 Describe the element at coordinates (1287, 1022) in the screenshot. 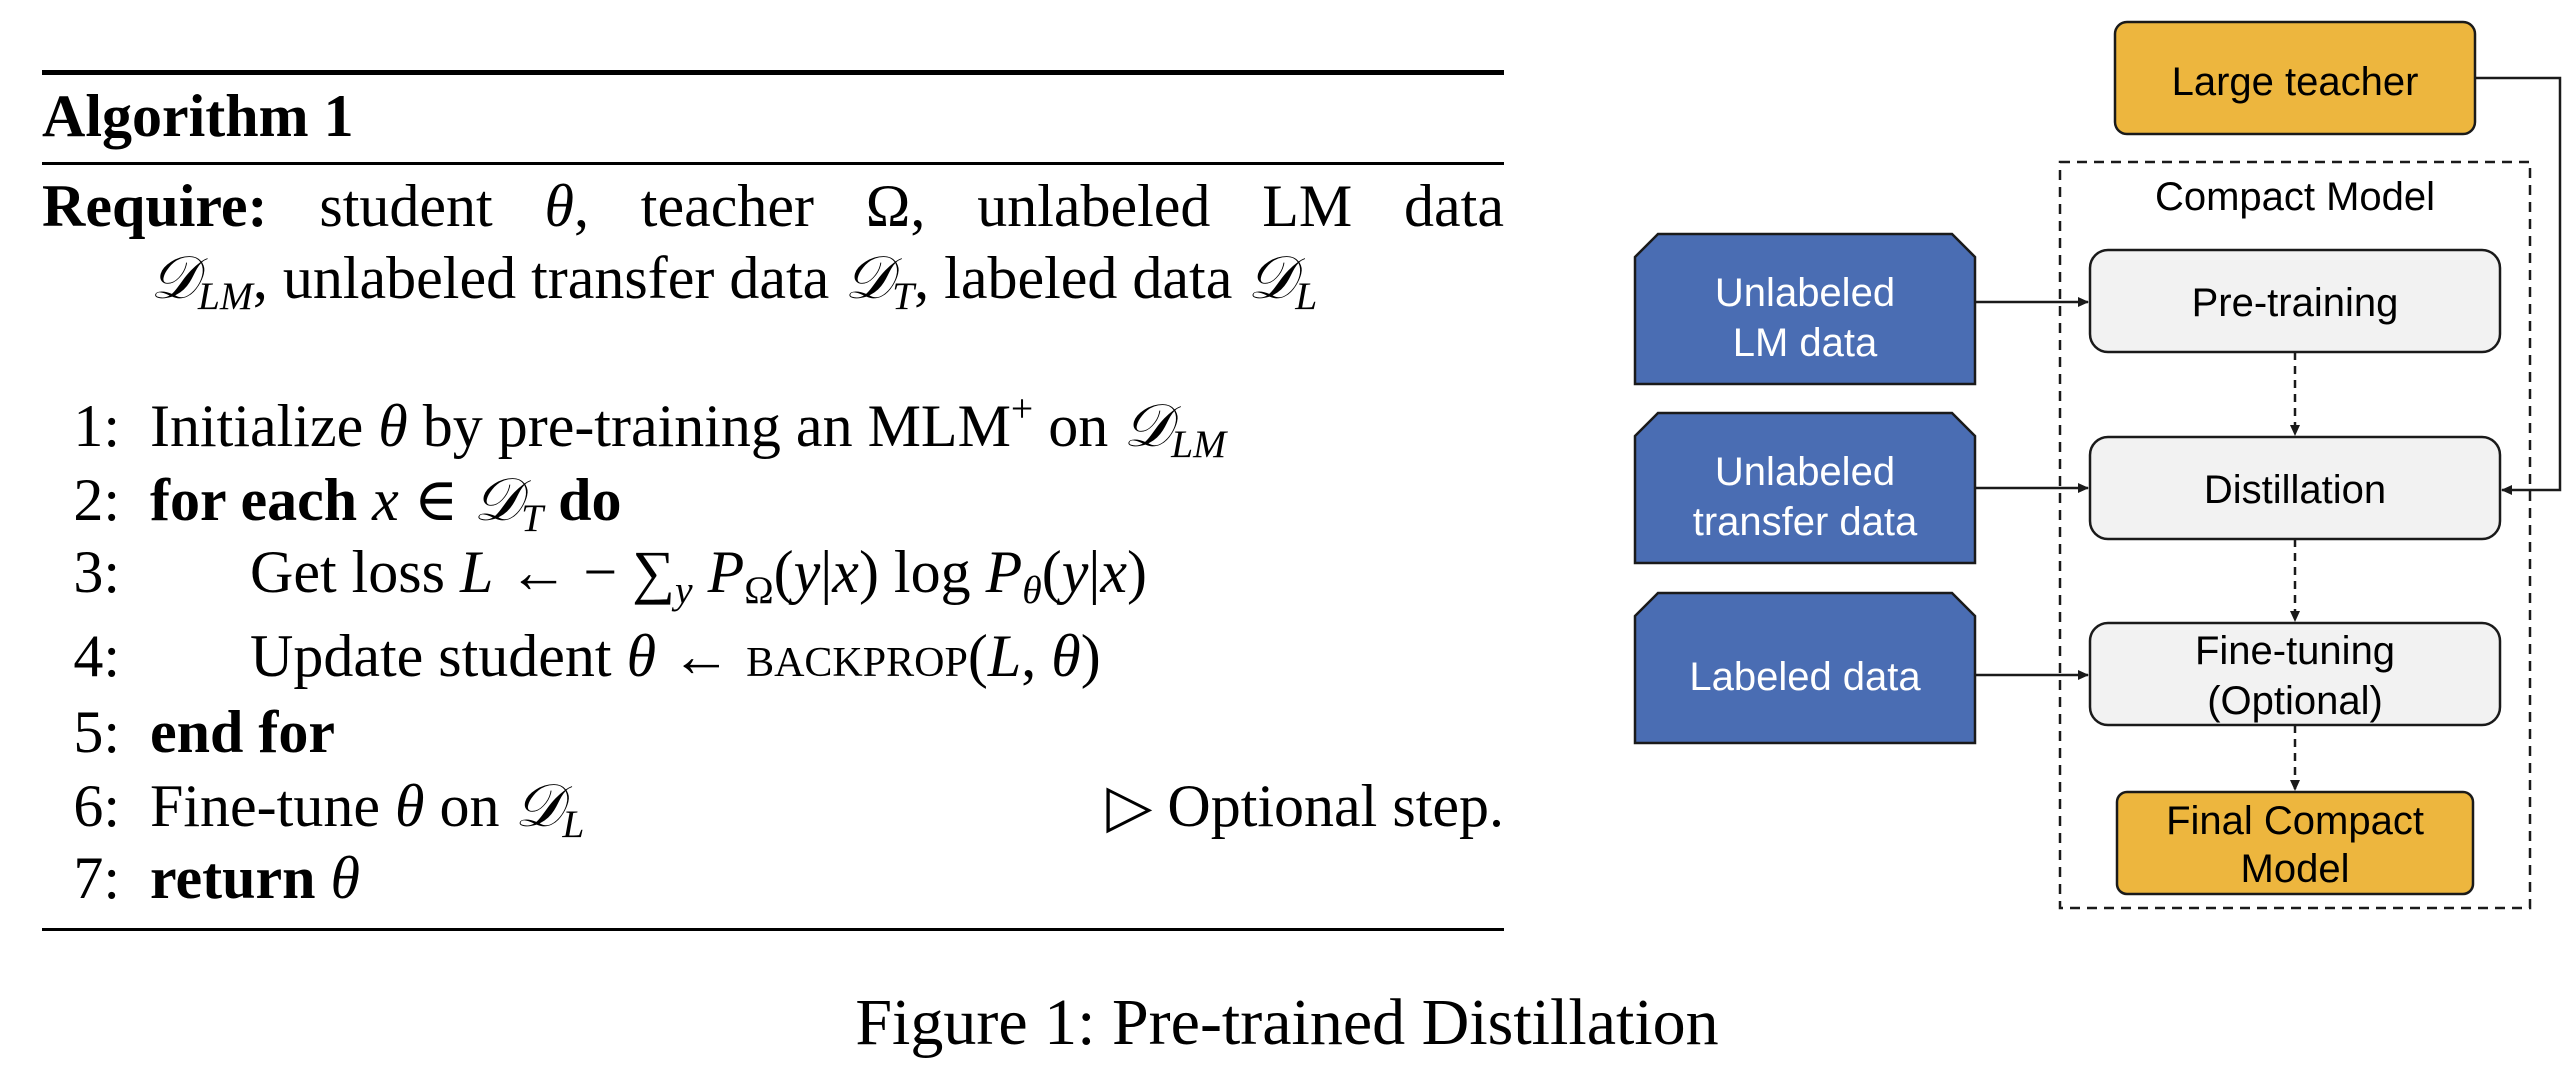

I see `figure-caption: Figure 1: Pre-trained Distillation` at that location.